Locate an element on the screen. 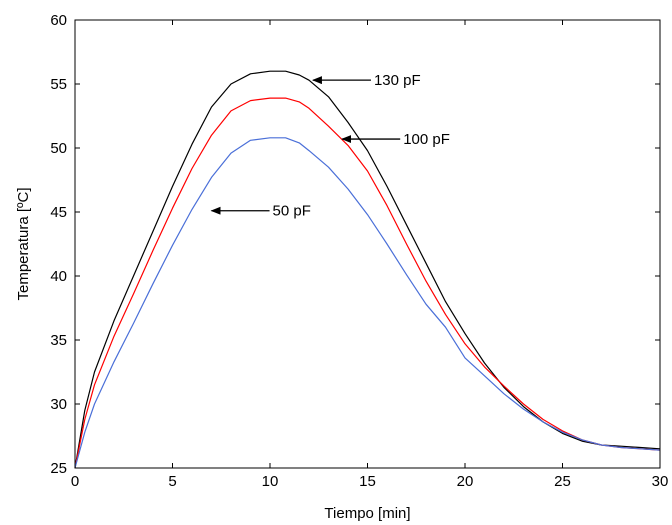  x-tick-label: 15 is located at coordinates (367, 481).